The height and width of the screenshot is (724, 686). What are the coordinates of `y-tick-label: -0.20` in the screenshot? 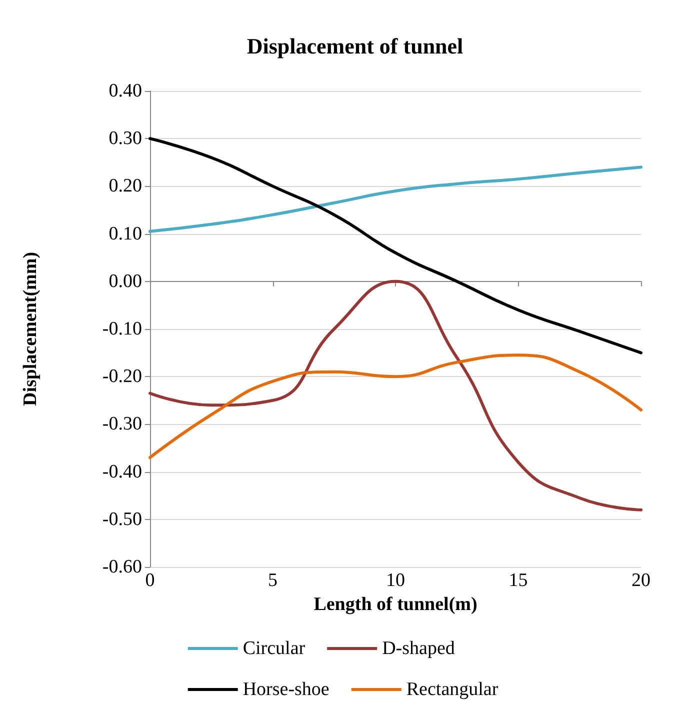 It's located at (122, 377).